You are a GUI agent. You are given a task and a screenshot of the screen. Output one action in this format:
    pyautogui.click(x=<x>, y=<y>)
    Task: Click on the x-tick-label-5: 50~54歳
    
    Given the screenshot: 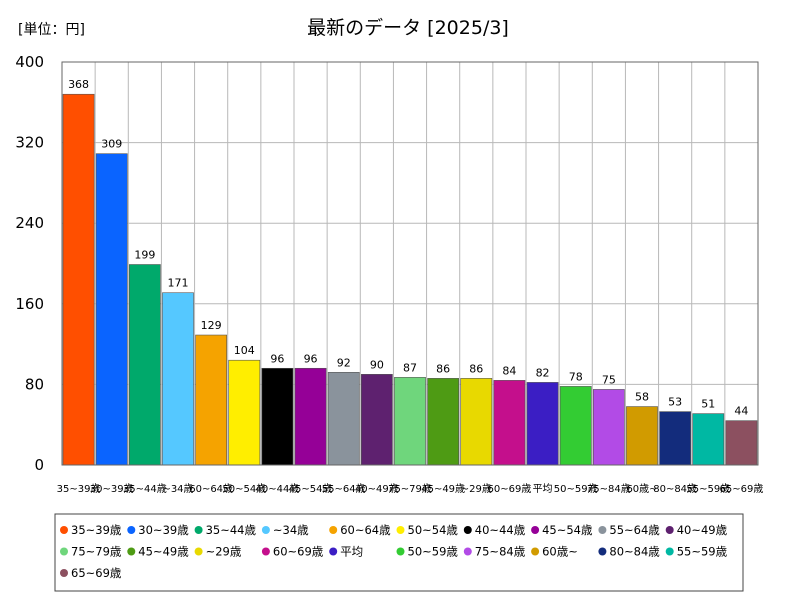 What is the action you would take?
    pyautogui.click(x=244, y=489)
    